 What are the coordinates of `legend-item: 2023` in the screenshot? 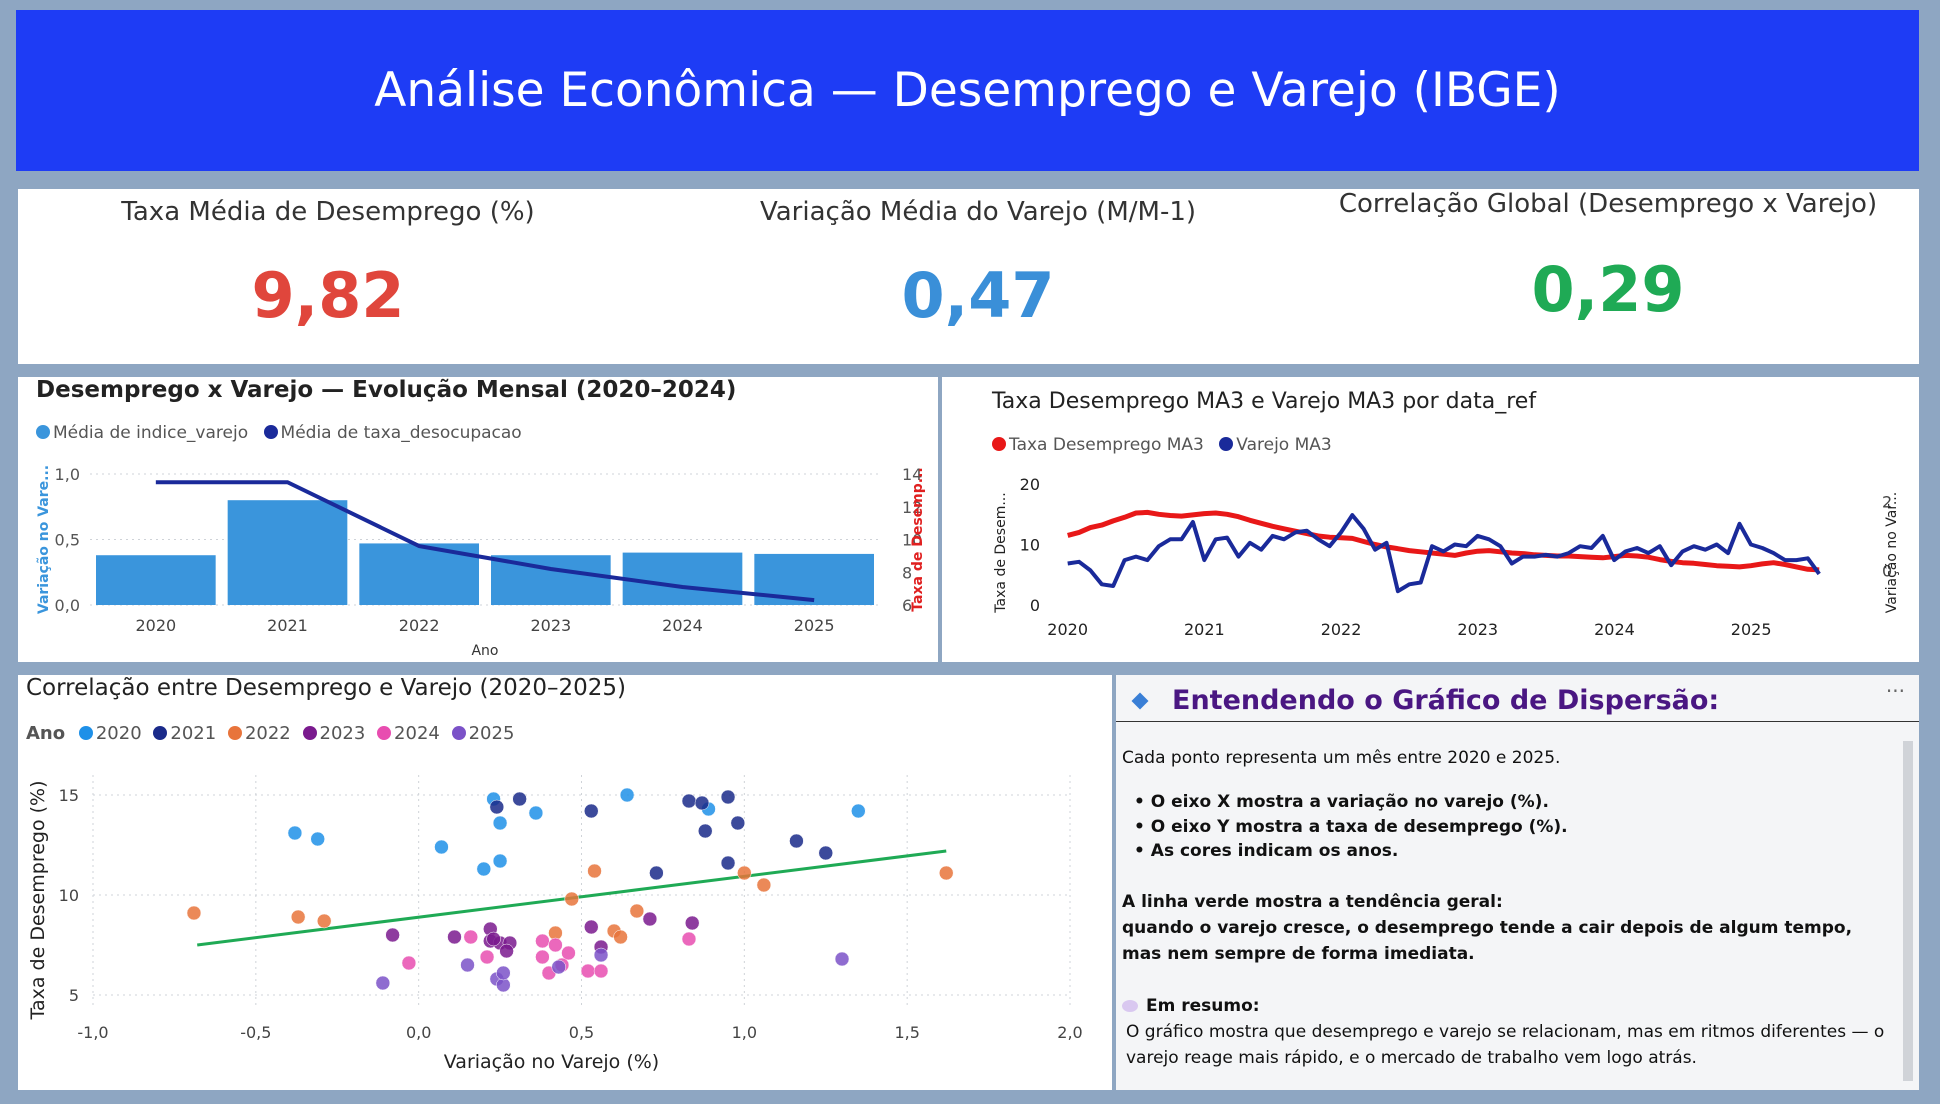 It's located at (333, 733).